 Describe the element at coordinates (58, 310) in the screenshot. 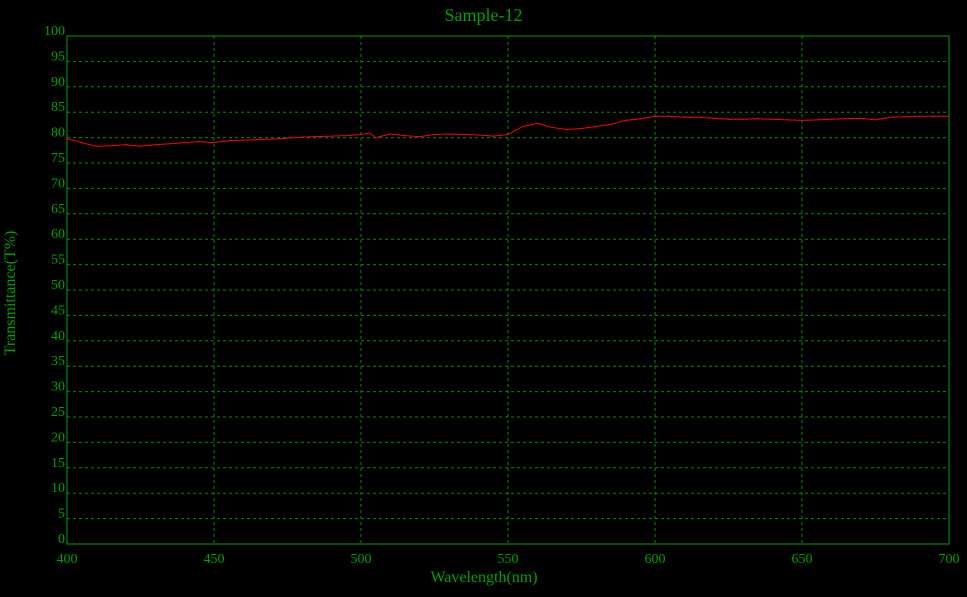

I see `y-tick-label: 45` at that location.